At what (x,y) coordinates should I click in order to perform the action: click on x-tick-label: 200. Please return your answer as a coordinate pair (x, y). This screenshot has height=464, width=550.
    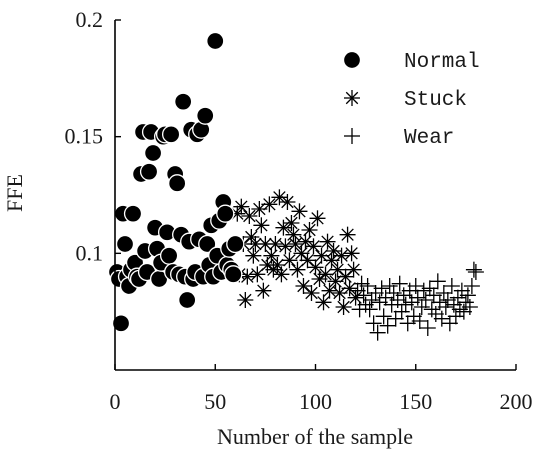
    Looking at the image, I should click on (516, 401).